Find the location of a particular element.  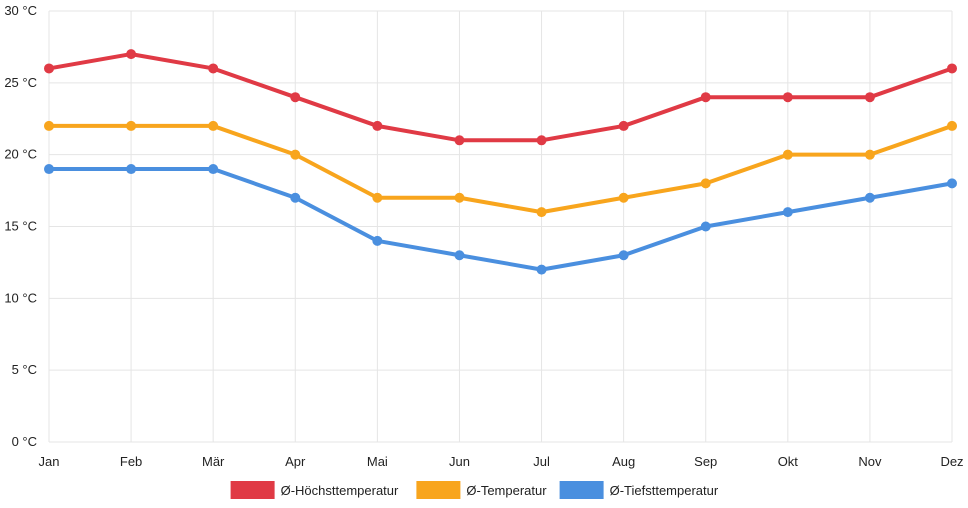

x-tick-label: Mär is located at coordinates (213, 461).